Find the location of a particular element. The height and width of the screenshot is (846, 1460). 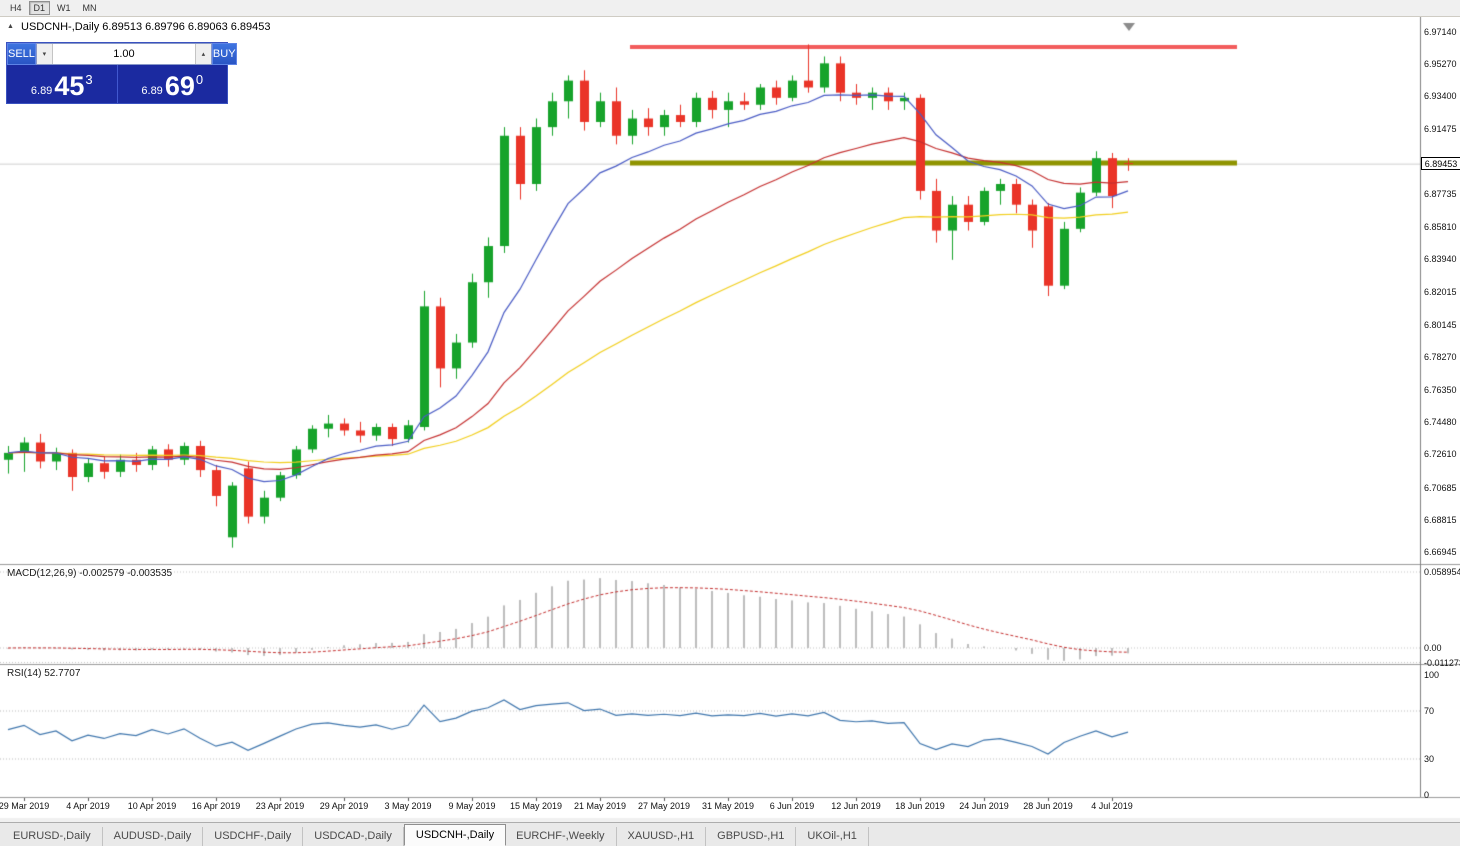

date-axis-label: 27 May 2019 is located at coordinates (664, 806).